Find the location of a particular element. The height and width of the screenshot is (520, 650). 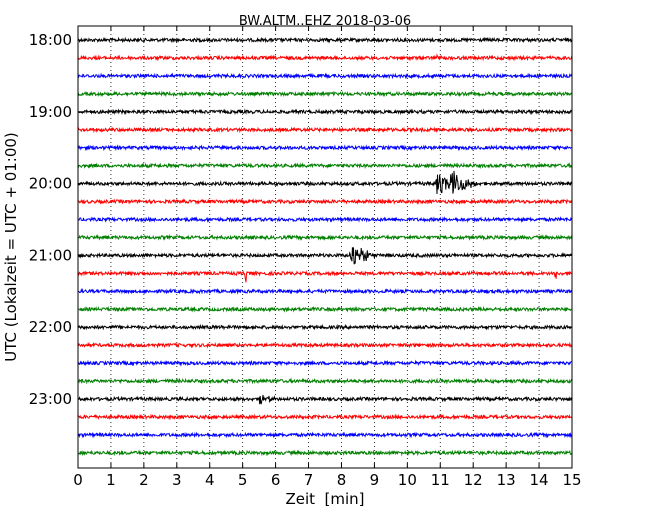

trace-1900 is located at coordinates (325, 112).